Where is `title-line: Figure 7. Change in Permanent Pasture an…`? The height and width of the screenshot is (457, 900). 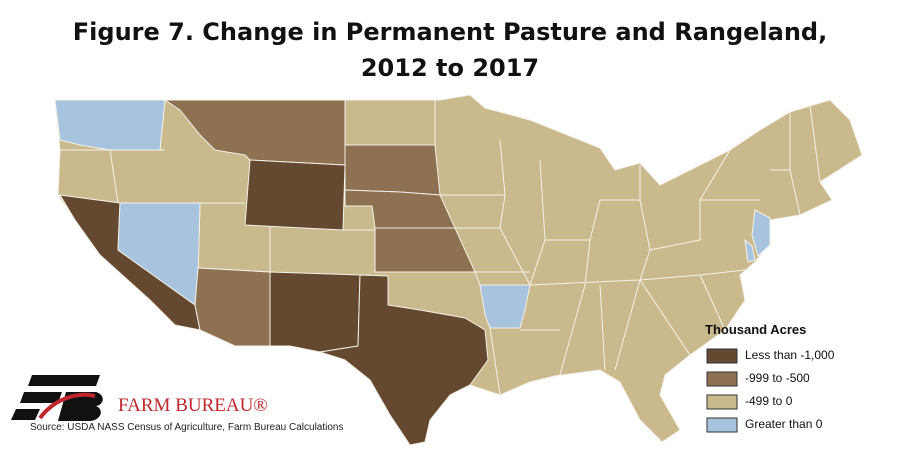 title-line: Figure 7. Change in Permanent Pasture an… is located at coordinates (450, 32).